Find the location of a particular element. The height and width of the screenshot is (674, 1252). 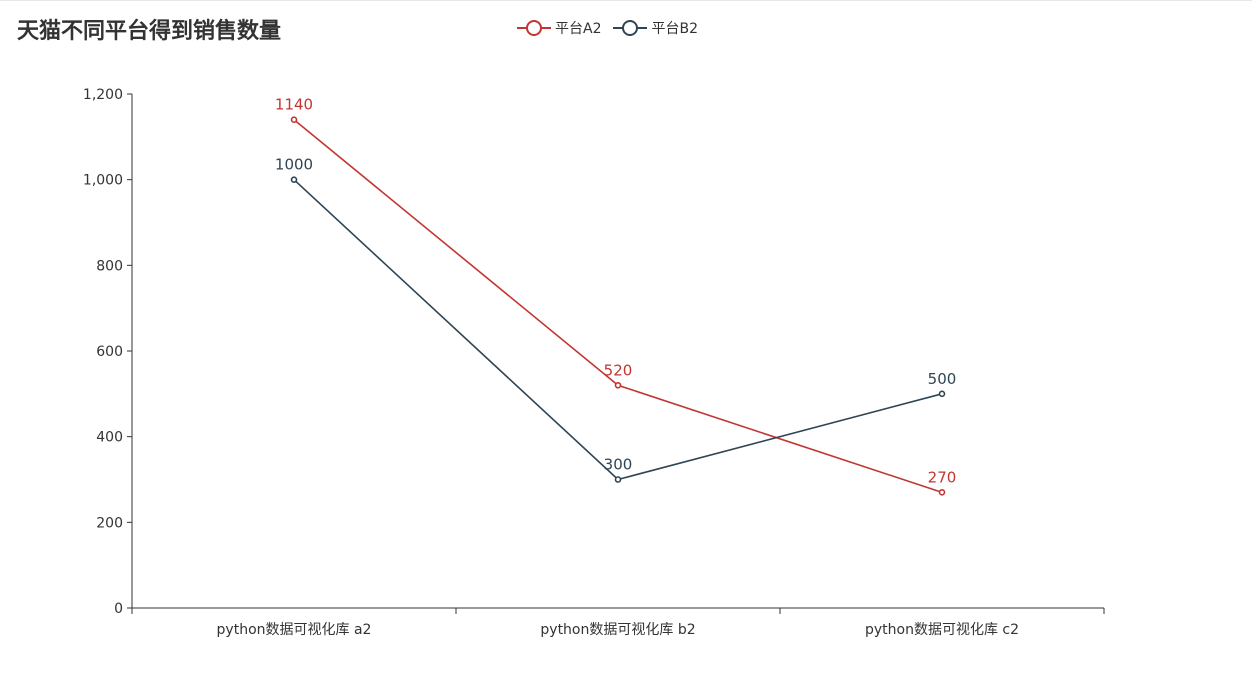

data-label: 1000 is located at coordinates (294, 165).